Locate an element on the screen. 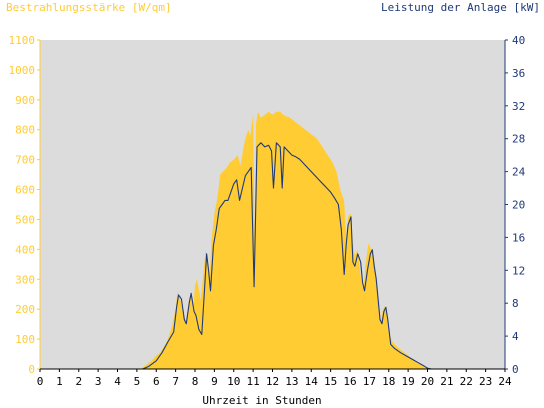  left-tick-label: 1100 is located at coordinates (22, 40).